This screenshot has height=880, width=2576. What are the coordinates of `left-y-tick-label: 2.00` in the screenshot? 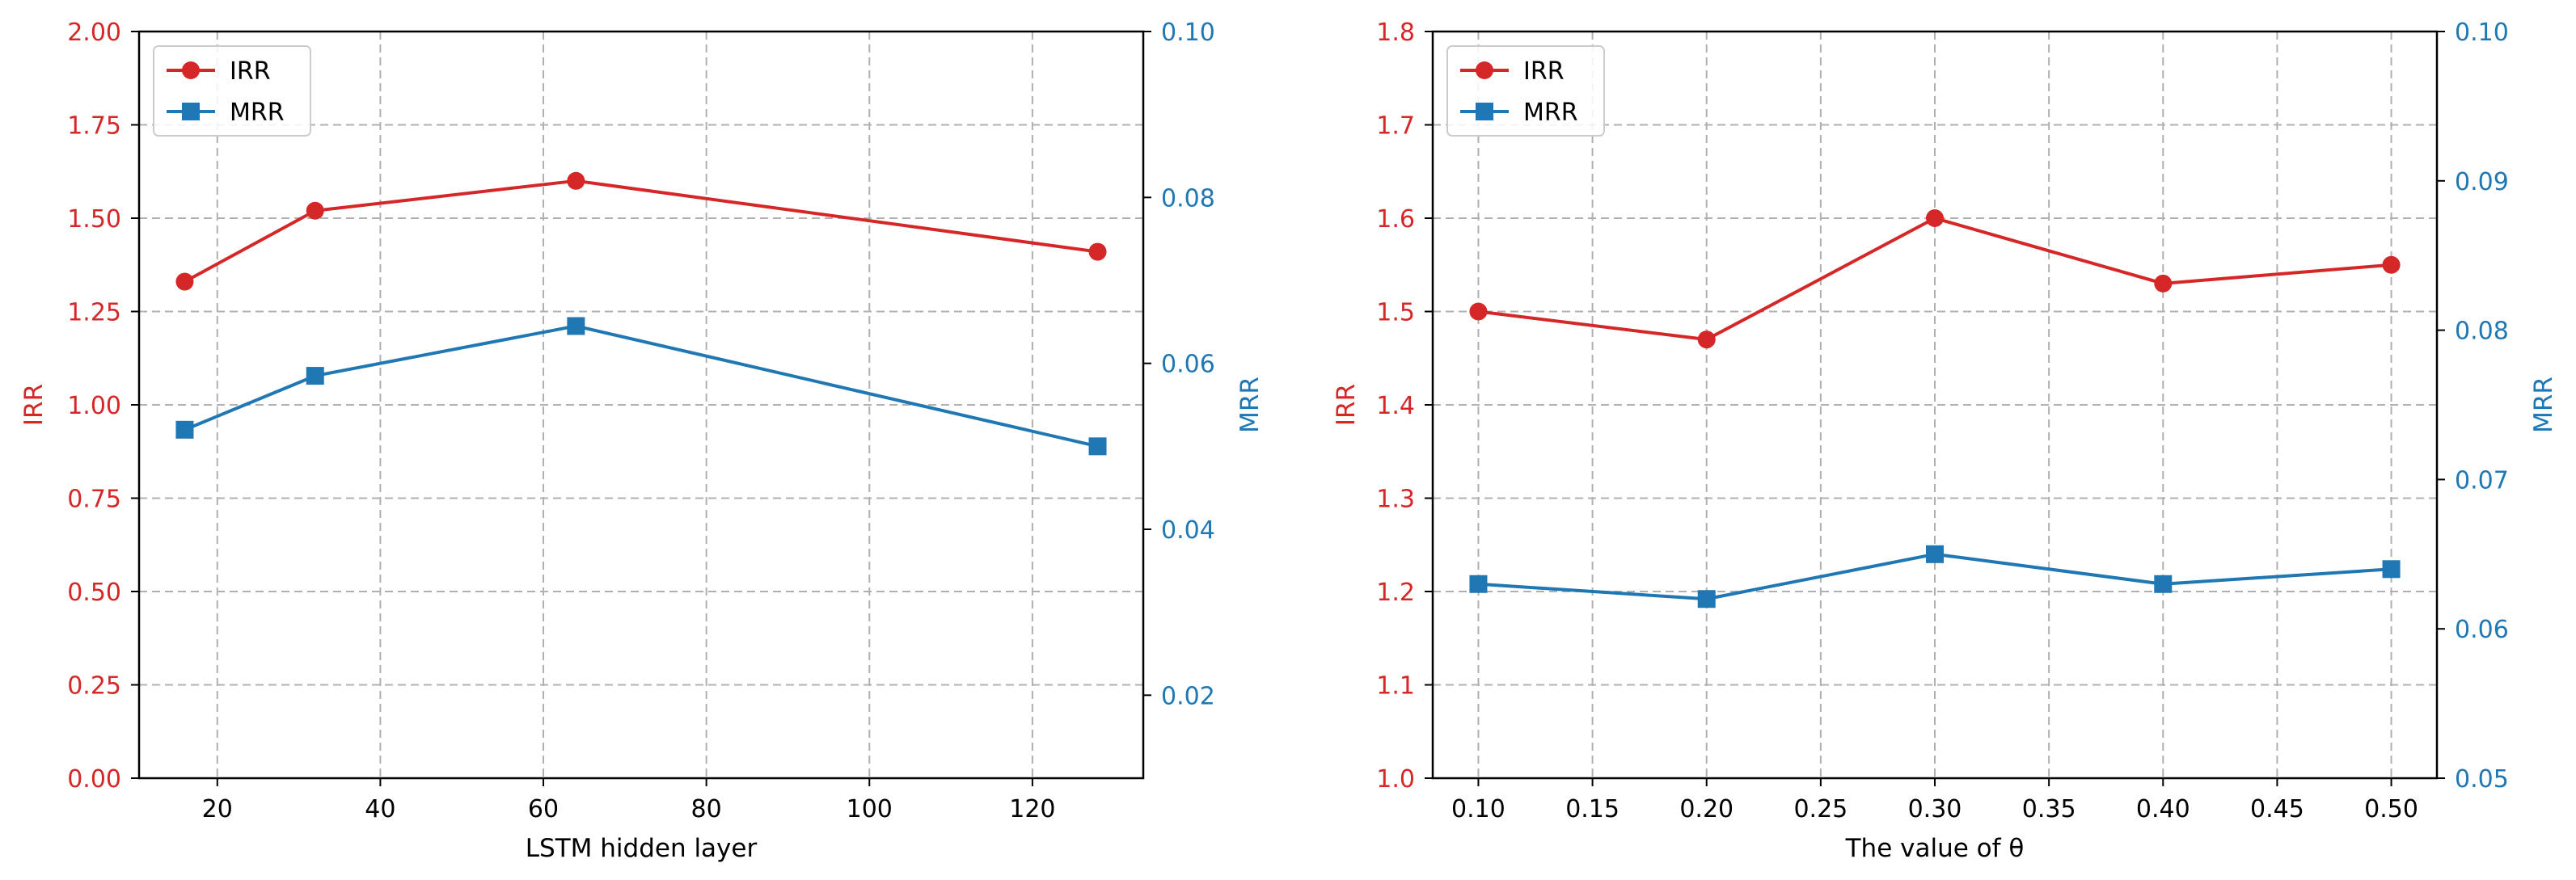 It's located at (94, 33).